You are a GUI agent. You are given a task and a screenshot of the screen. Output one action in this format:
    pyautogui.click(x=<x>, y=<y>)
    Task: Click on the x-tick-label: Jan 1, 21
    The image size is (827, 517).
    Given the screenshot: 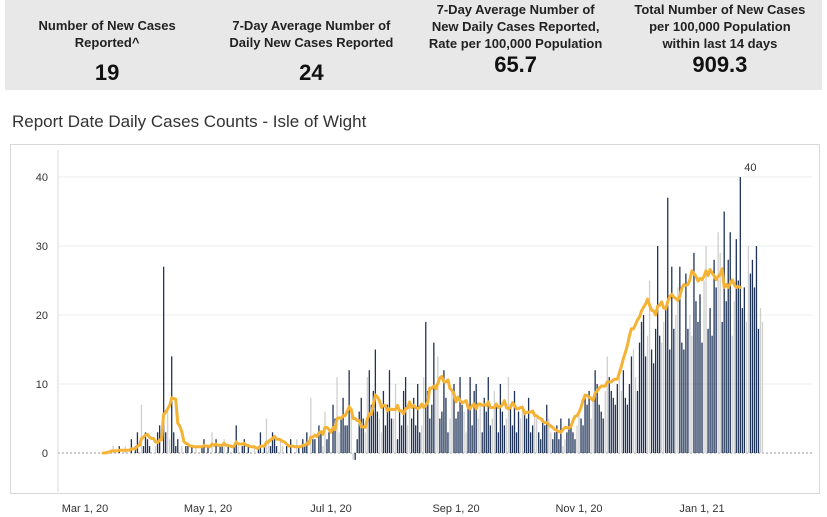 What is the action you would take?
    pyautogui.click(x=701, y=509)
    